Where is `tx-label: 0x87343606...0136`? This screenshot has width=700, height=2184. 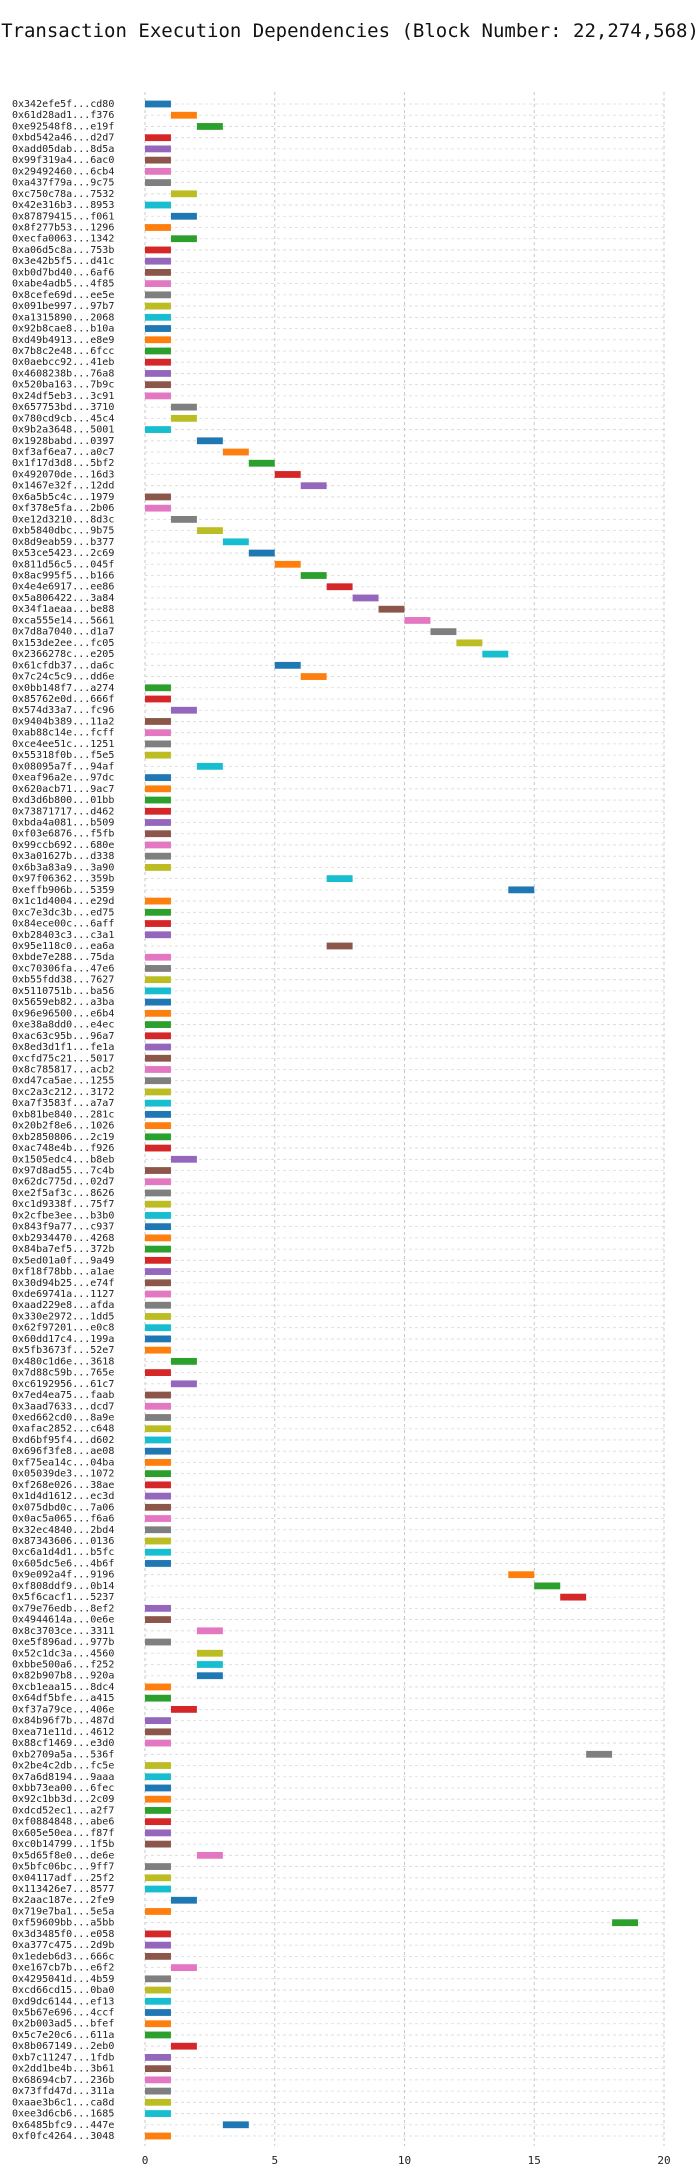 tx-label: 0x87343606...0136 is located at coordinates (63, 1541).